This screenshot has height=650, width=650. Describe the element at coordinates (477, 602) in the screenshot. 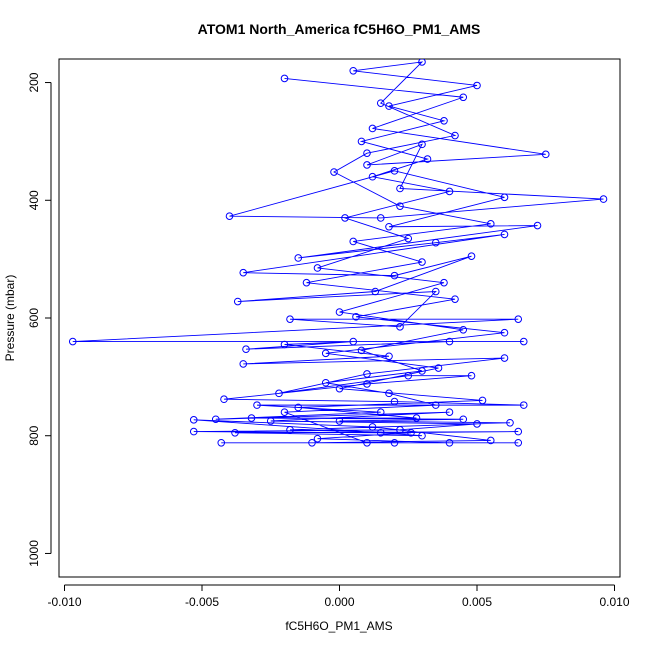

I see `x-tick-label: 0.005` at that location.